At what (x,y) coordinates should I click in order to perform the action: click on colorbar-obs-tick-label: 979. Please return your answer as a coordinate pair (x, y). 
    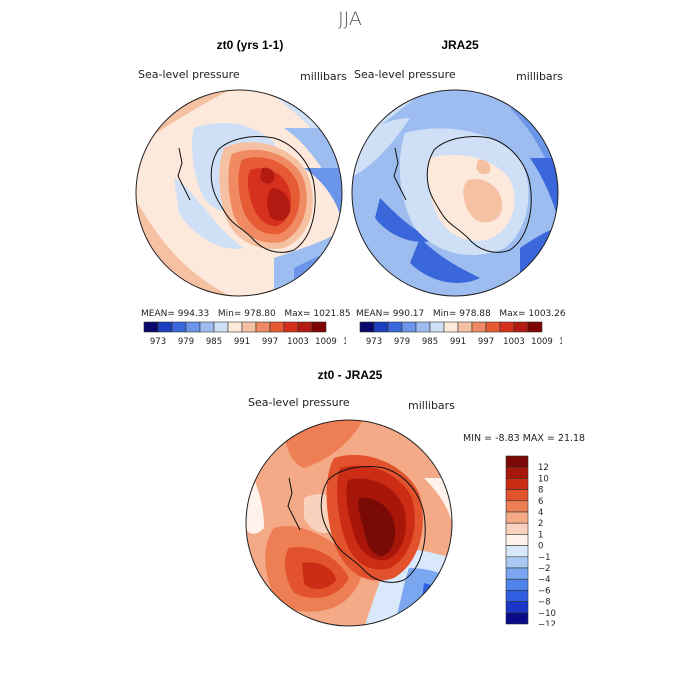
    Looking at the image, I should click on (402, 342).